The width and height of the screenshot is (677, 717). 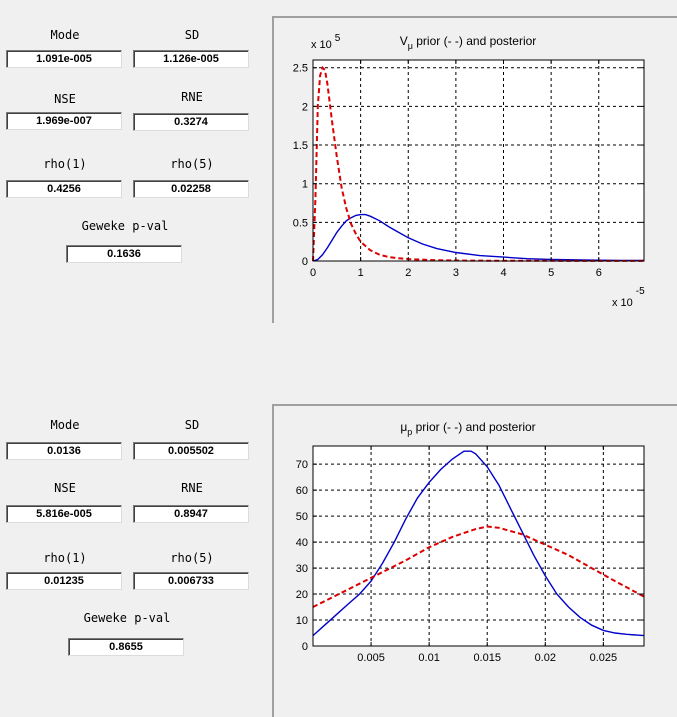 What do you see at coordinates (300, 223) in the screenshot?
I see `y-tick-label: 0.5` at bounding box center [300, 223].